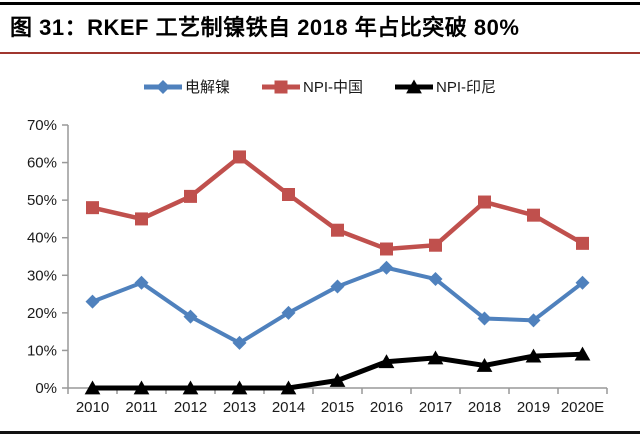 The height and width of the screenshot is (442, 640). Describe the element at coordinates (92, 407) in the screenshot. I see `x-tick-label: 2010` at that location.